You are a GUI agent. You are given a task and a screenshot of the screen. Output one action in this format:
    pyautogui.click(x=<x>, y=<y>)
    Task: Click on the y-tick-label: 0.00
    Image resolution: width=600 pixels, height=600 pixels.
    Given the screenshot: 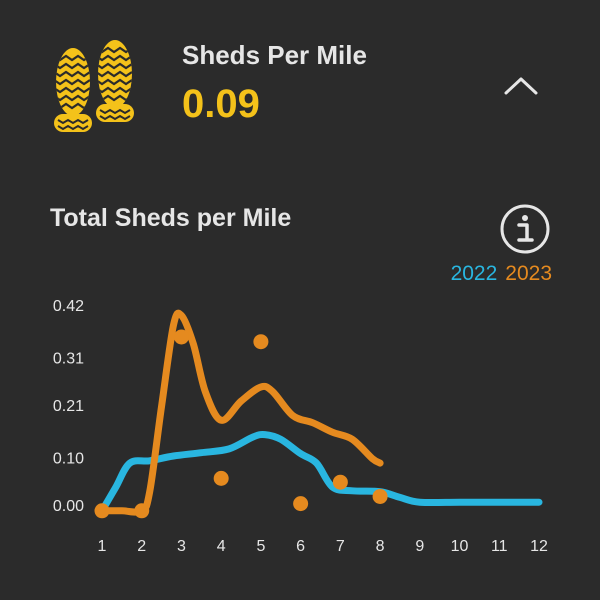 What is the action you would take?
    pyautogui.click(x=68, y=506)
    